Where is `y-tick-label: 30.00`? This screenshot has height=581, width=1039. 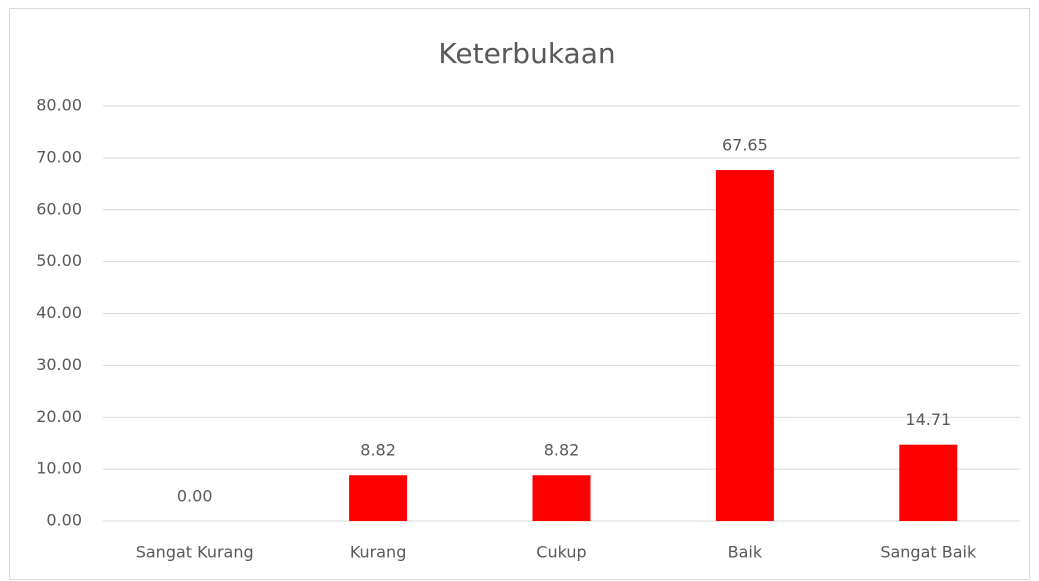
y-tick-label: 30.00 is located at coordinates (59, 364).